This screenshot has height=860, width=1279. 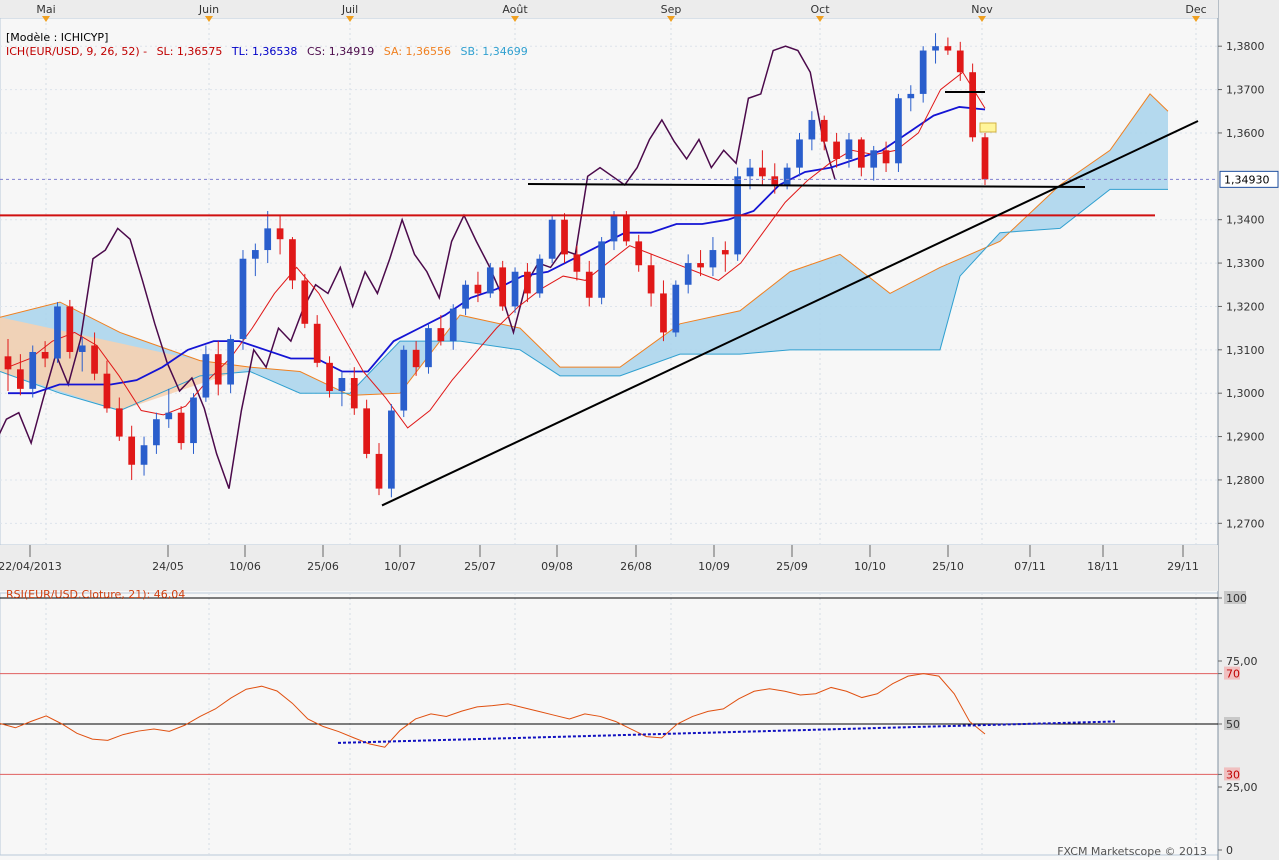 What do you see at coordinates (1132, 851) in the screenshot?
I see `footer-credit: FXCM Marketscope © 2013` at bounding box center [1132, 851].